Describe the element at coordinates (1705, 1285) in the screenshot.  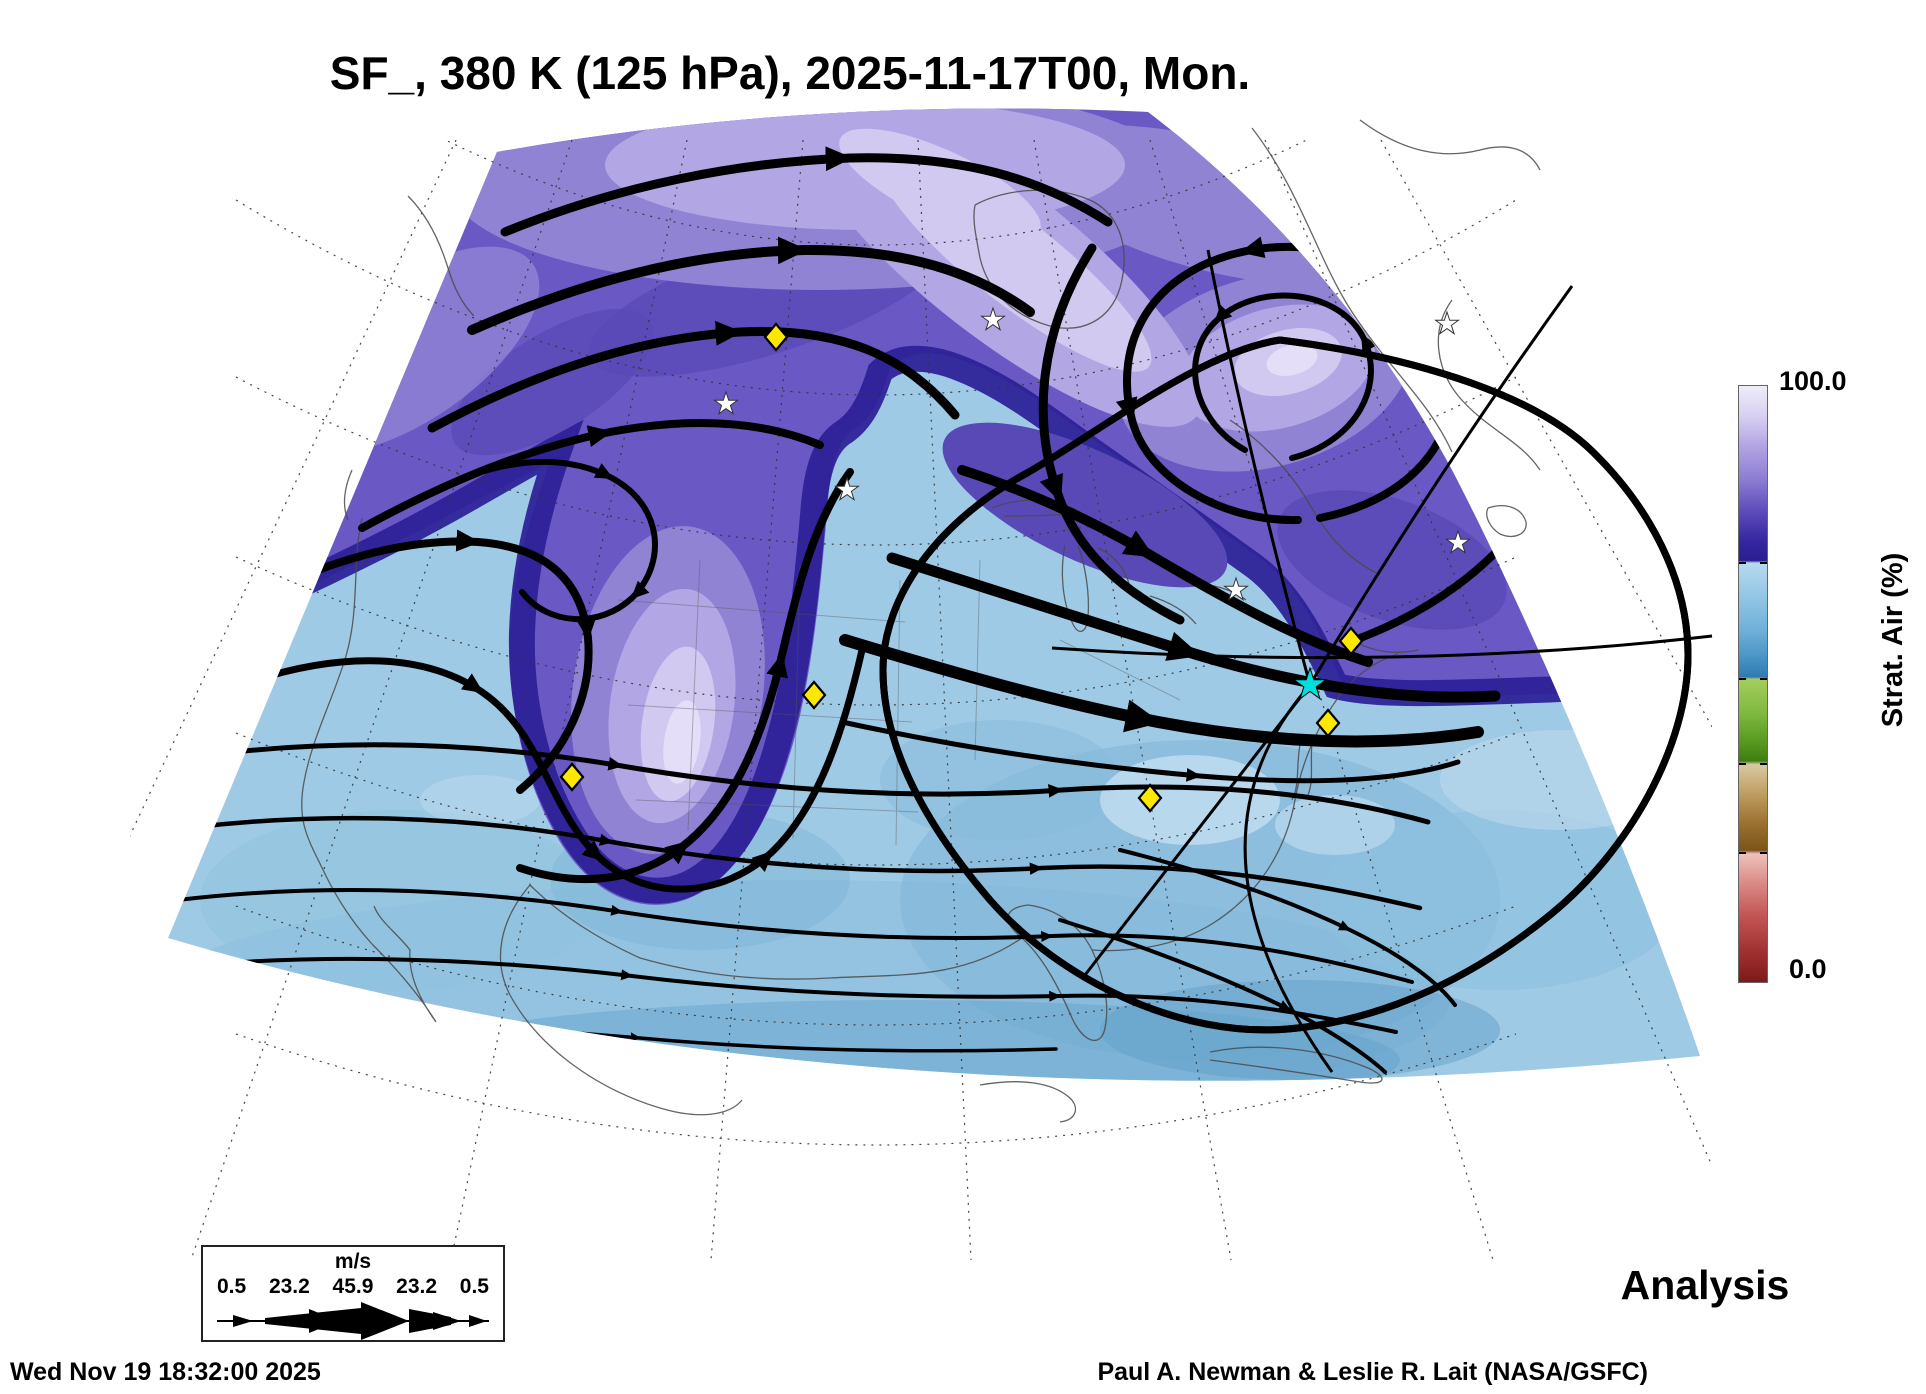
I see `analysis-label: Analysis` at that location.